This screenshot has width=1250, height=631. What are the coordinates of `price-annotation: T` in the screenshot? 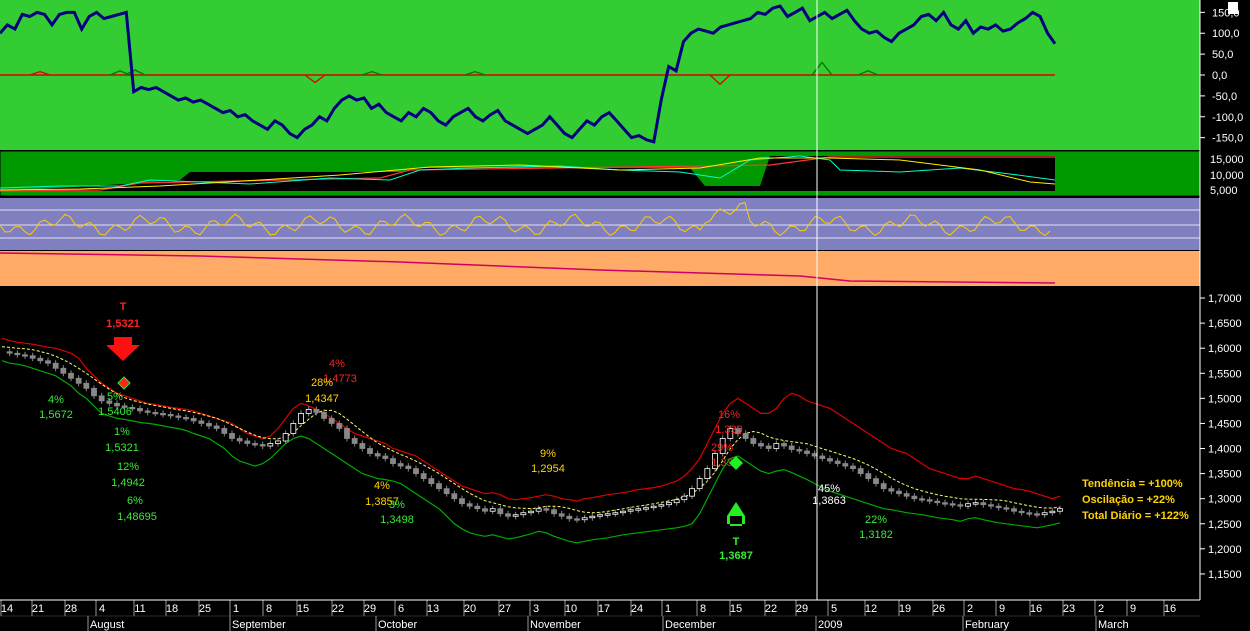 It's located at (736, 542).